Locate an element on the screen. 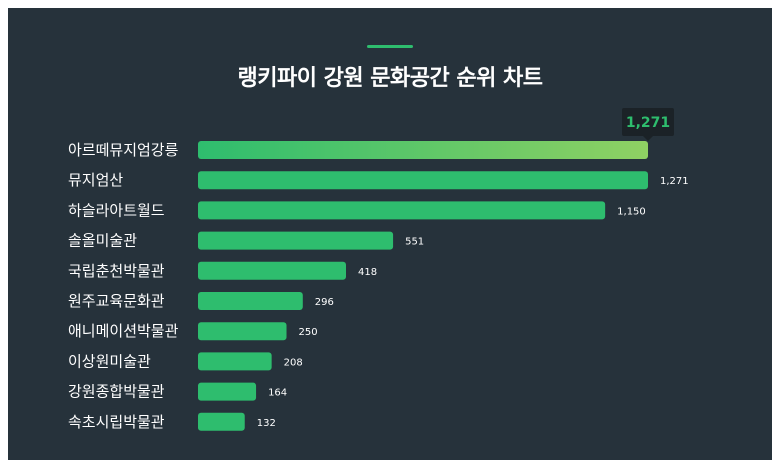 The height and width of the screenshot is (468, 780). category-label: 뮤지엄산 is located at coordinates (95, 180).